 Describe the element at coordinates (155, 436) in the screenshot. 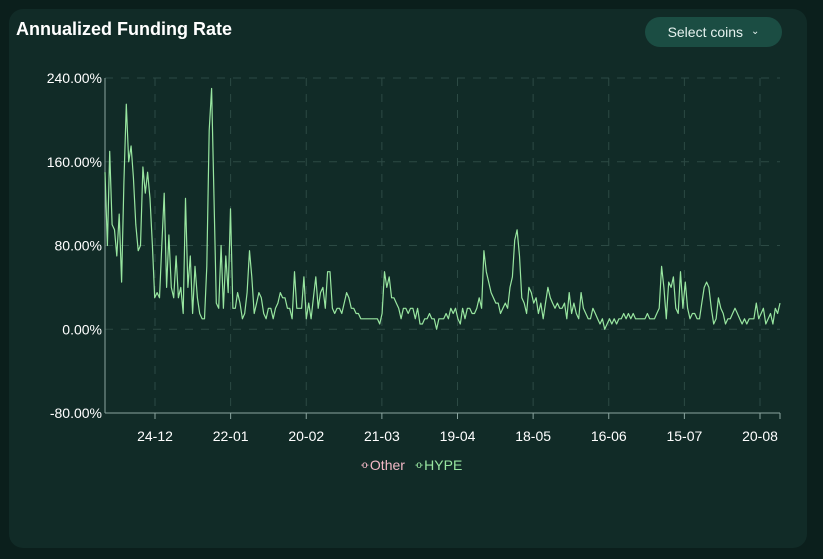

I see `x-tick-label: 24-12` at that location.